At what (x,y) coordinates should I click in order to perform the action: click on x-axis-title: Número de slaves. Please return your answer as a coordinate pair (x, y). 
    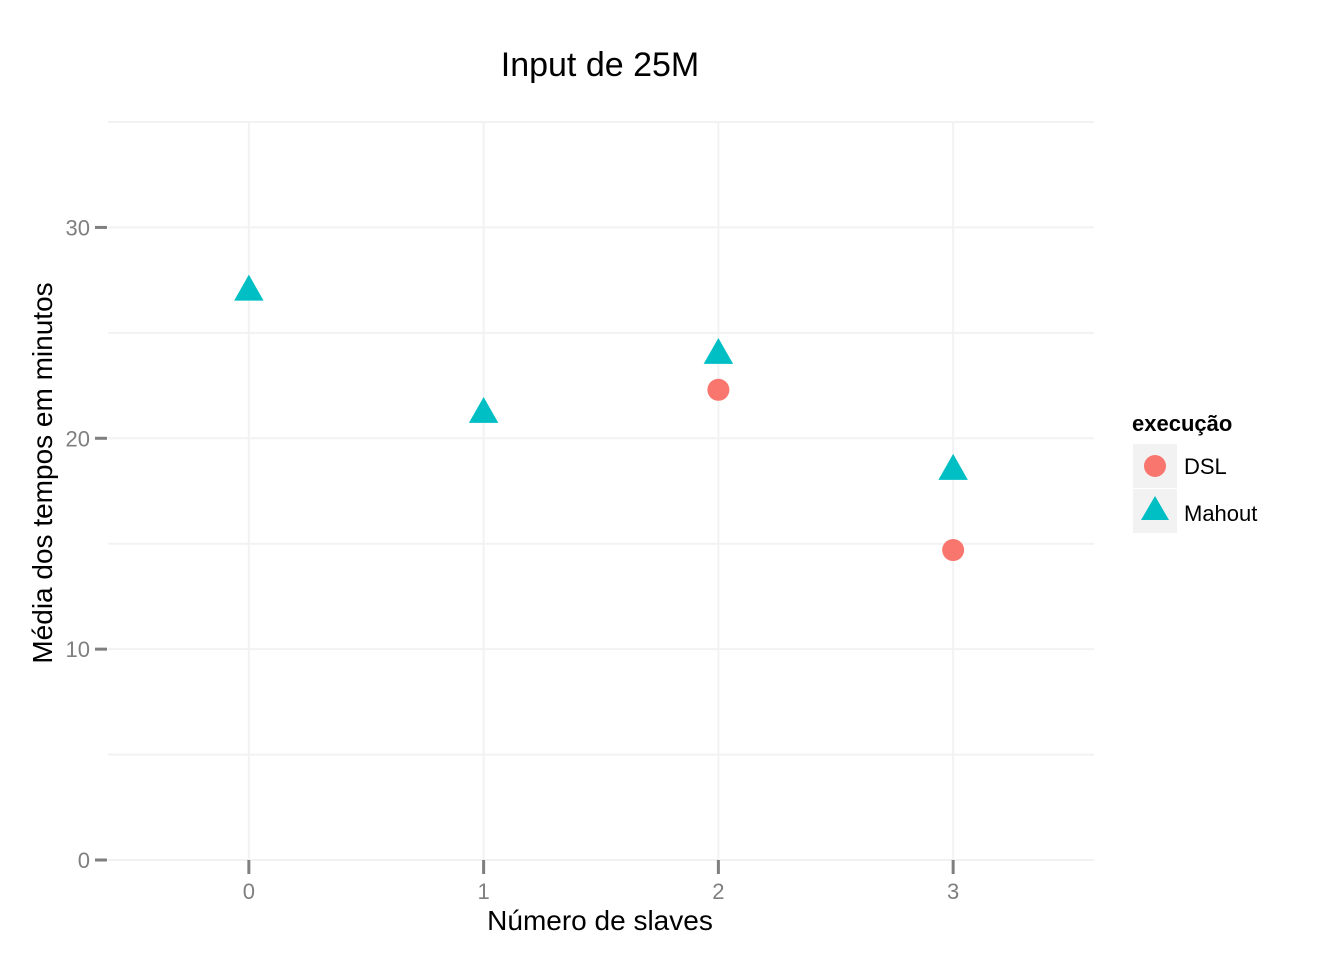
    Looking at the image, I should click on (600, 920).